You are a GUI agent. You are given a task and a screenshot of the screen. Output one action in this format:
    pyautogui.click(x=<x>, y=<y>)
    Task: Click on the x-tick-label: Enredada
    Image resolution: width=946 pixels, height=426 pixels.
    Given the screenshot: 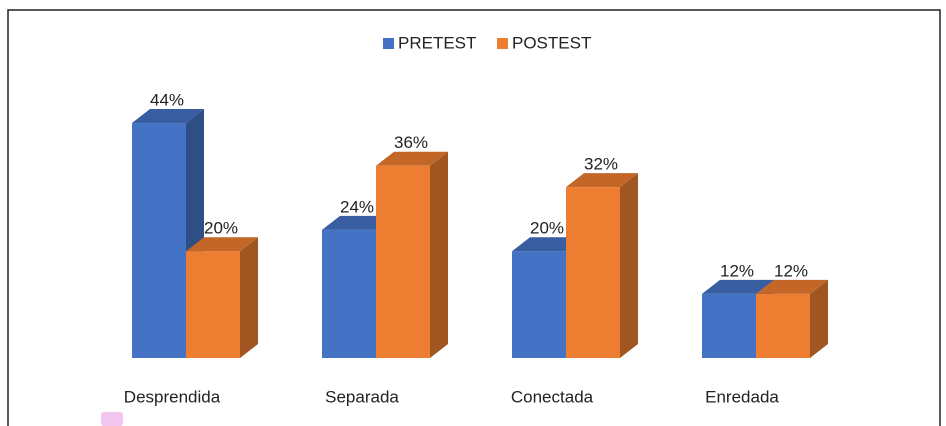 What is the action you would take?
    pyautogui.click(x=742, y=396)
    